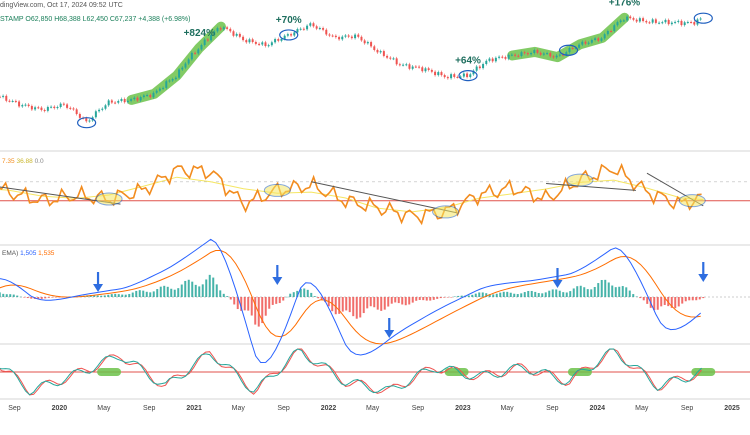  I want to click on rsi-values: 7.35 36.88 0.0, so click(23, 161).